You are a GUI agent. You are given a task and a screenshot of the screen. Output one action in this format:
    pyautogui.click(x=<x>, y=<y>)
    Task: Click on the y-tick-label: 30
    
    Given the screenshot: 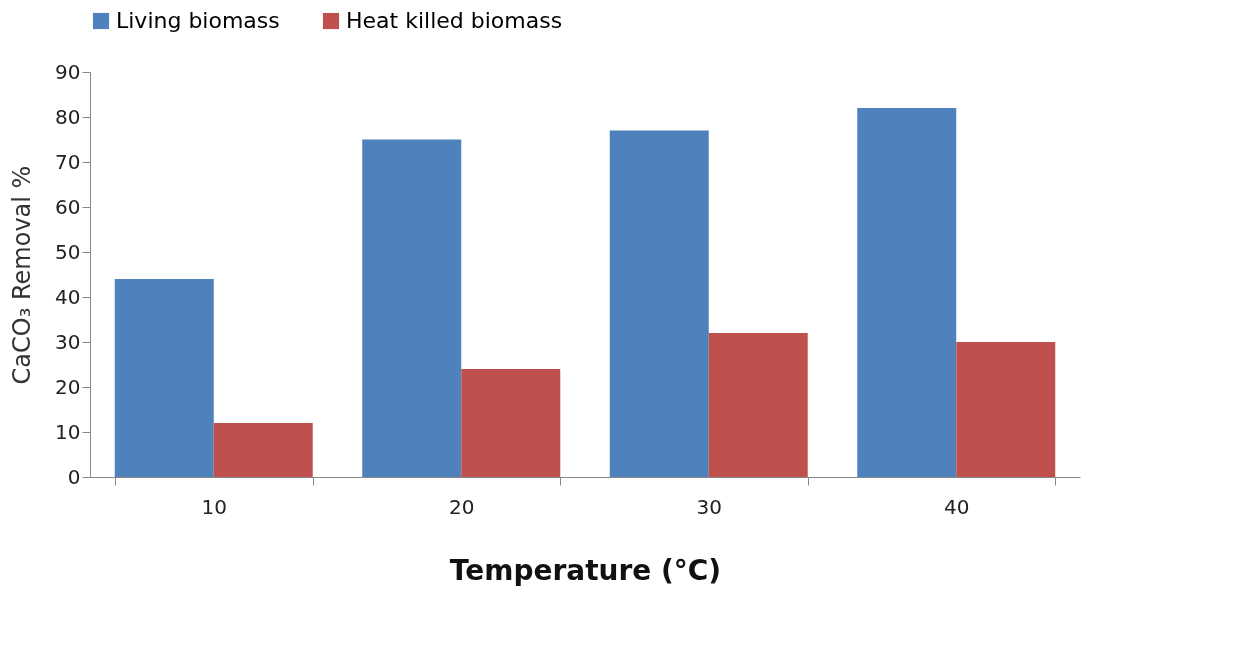 What is the action you would take?
    pyautogui.click(x=68, y=341)
    